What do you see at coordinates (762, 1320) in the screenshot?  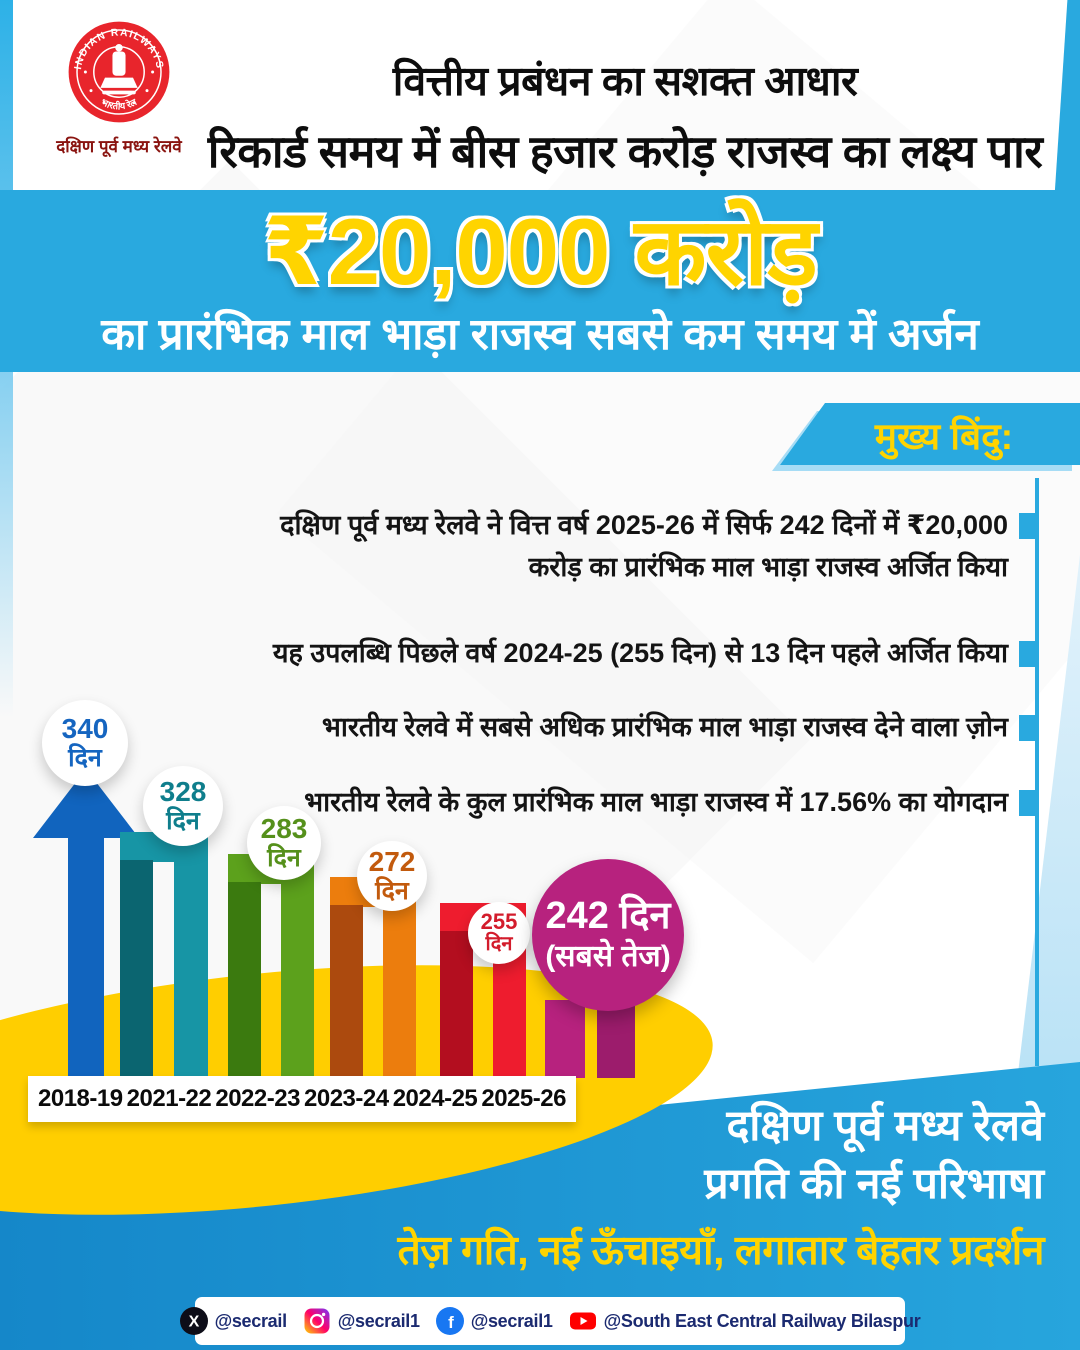 I see `social-handle: @South East Central Railway Bilaspur` at bounding box center [762, 1320].